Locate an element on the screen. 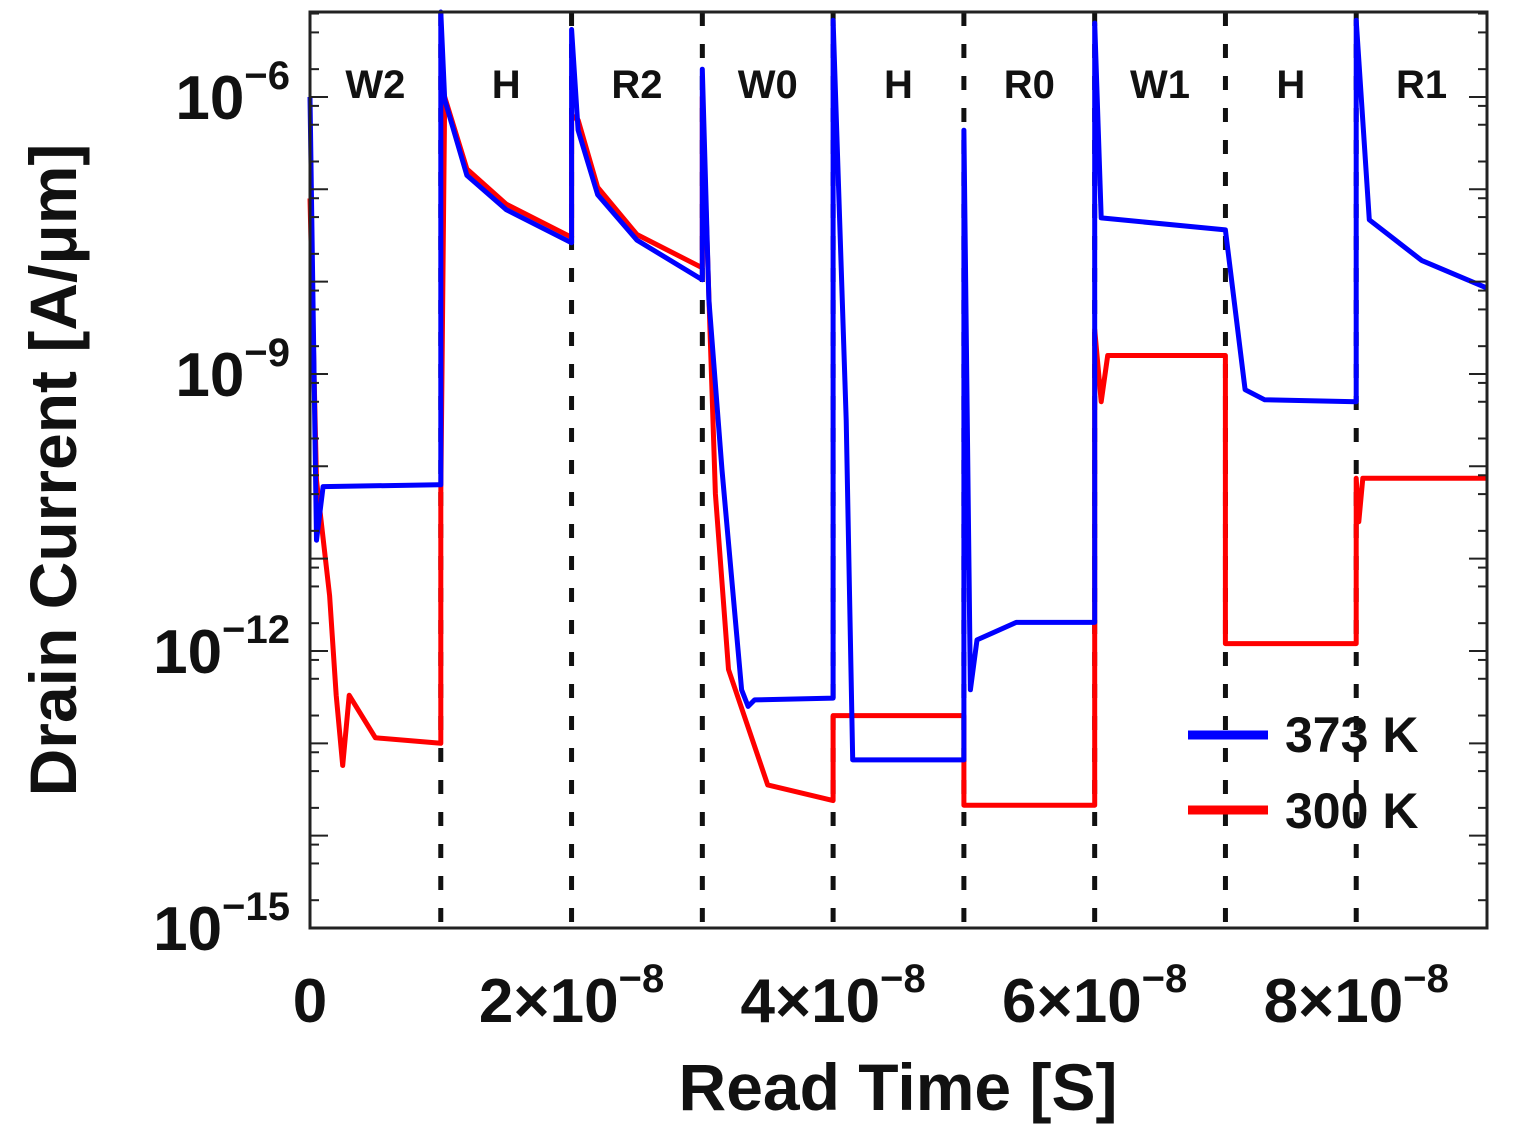  x-tick-label: 6×10⁻⁸ is located at coordinates (1094, 996).